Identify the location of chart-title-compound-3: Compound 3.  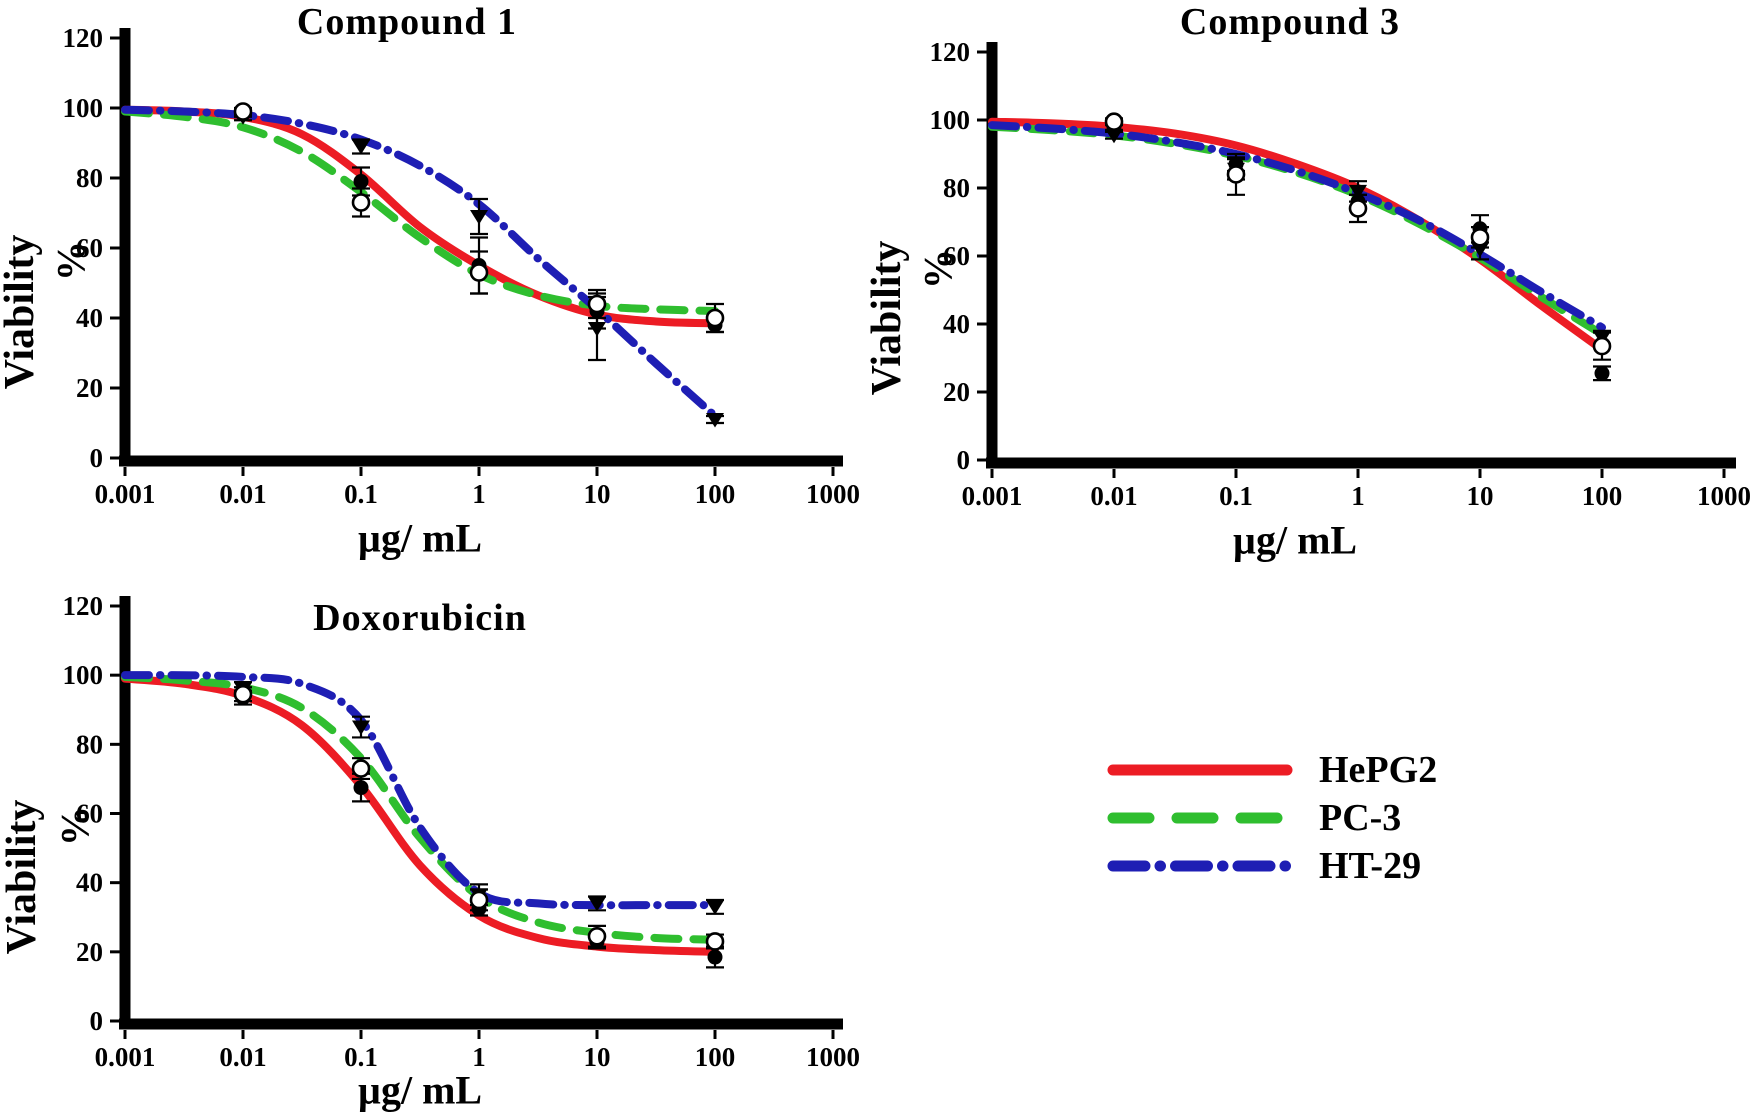
(1290, 22).